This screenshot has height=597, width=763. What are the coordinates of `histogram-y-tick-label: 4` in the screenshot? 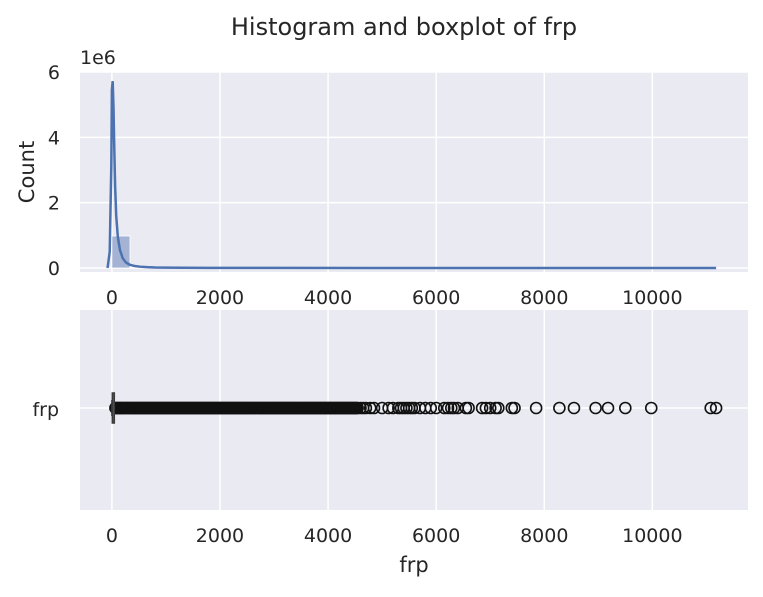 It's located at (54, 138).